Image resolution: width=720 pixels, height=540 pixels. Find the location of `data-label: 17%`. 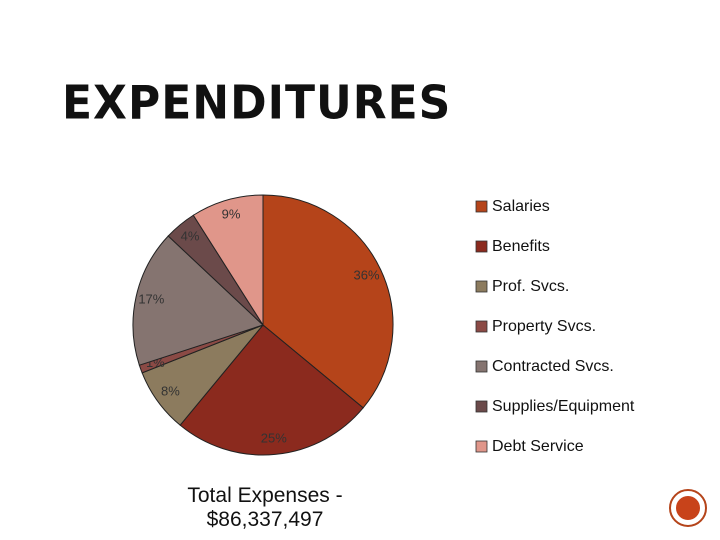

data-label: 17% is located at coordinates (151, 298).